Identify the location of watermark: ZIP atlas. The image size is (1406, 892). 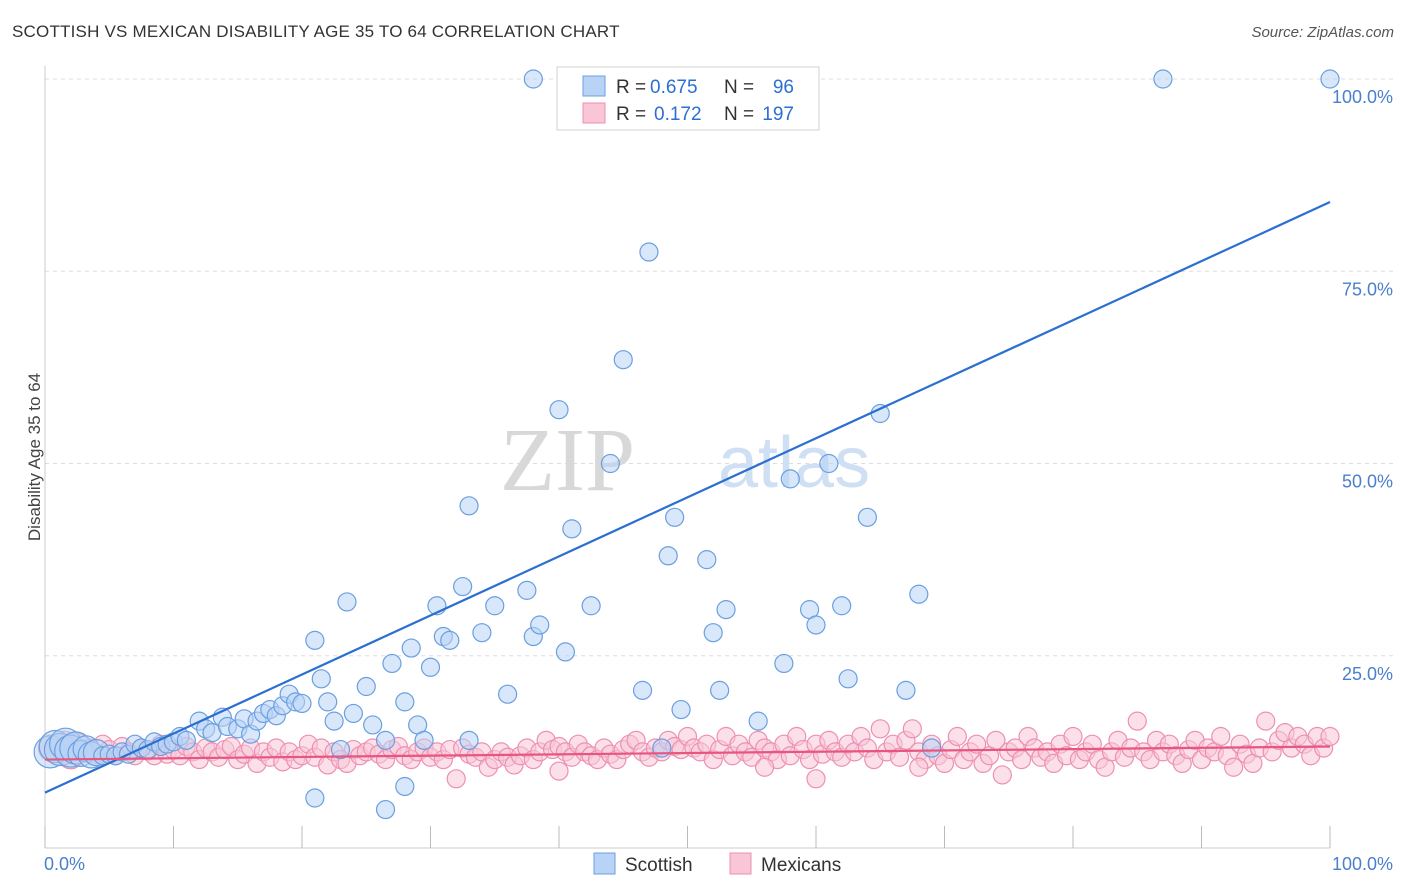
(685, 460).